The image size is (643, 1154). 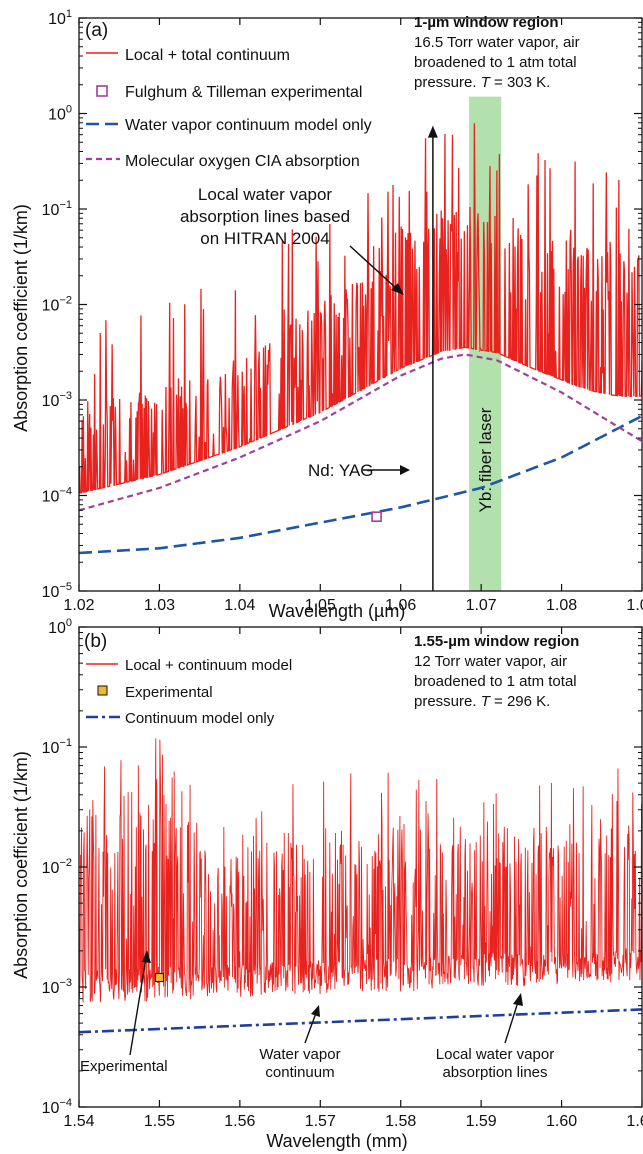 I want to click on panel-a-x-tick-label: 1.03, so click(x=159, y=605).